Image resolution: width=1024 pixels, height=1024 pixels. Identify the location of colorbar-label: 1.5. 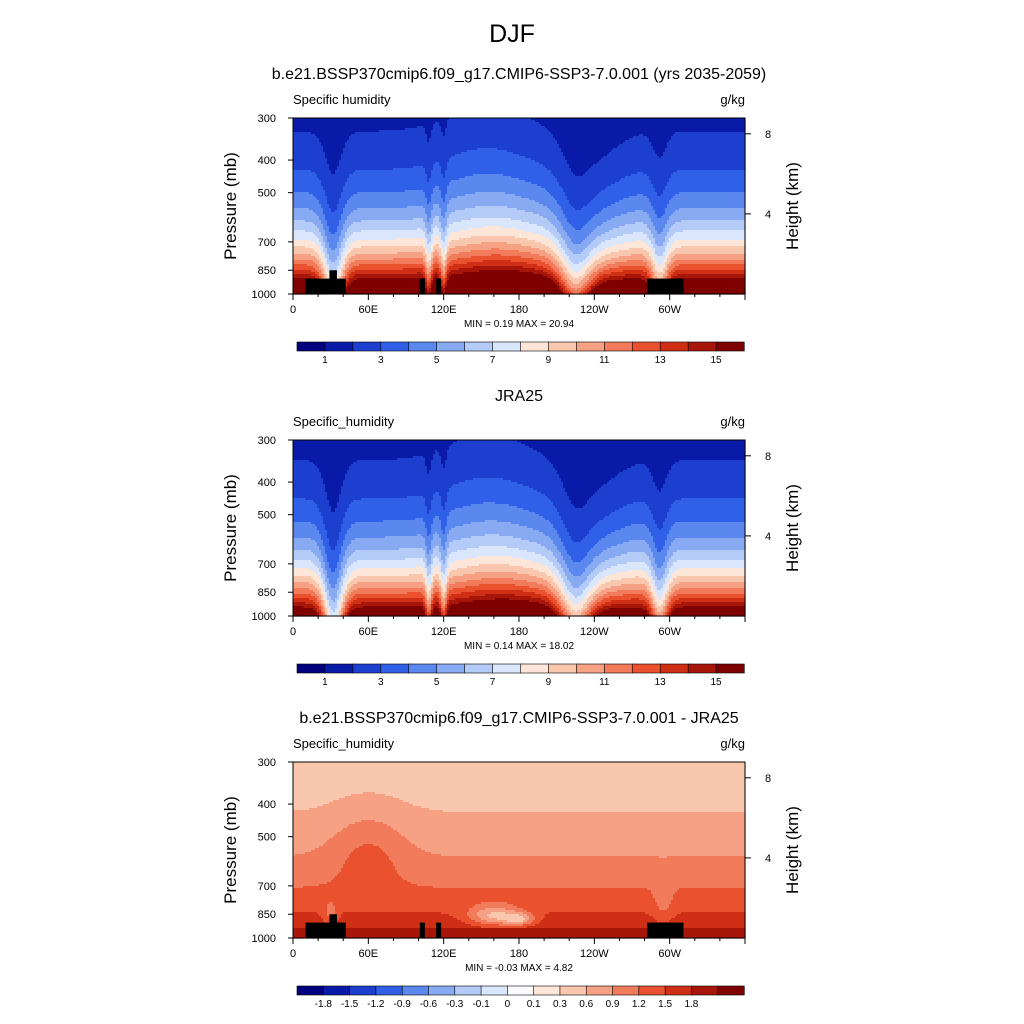
(665, 1004).